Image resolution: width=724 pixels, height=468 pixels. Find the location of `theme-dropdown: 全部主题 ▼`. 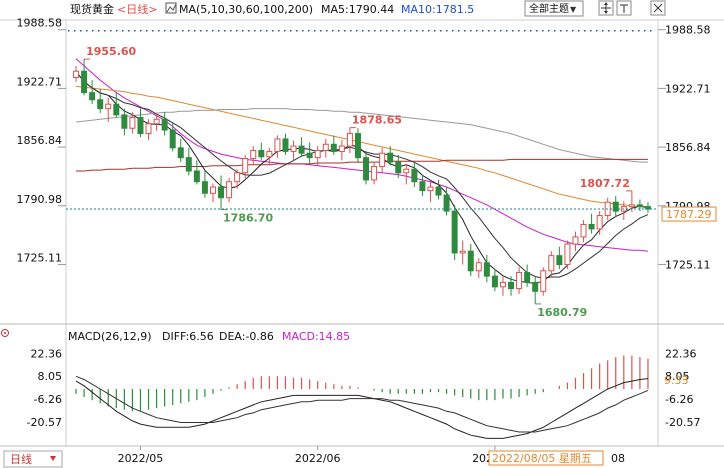

theme-dropdown: 全部主题 ▼ is located at coordinates (554, 8).